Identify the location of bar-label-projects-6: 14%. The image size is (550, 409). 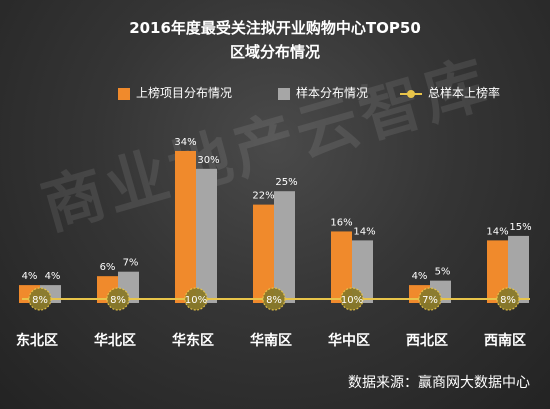
(497, 231).